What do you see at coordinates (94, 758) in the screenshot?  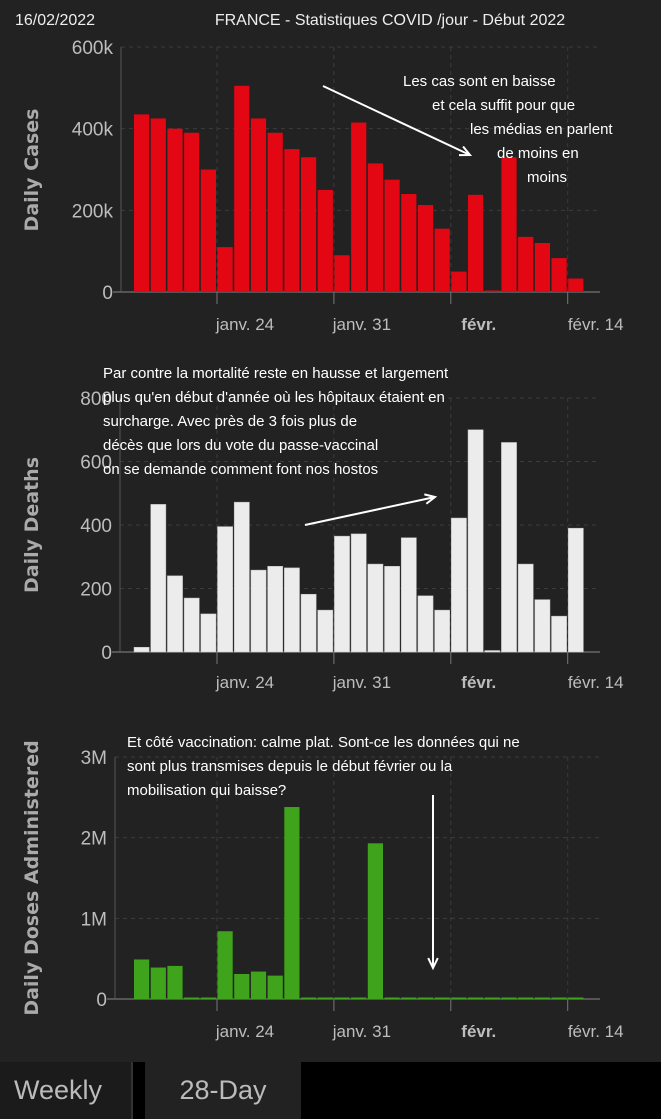 I see `y-tick-label: 3M` at bounding box center [94, 758].